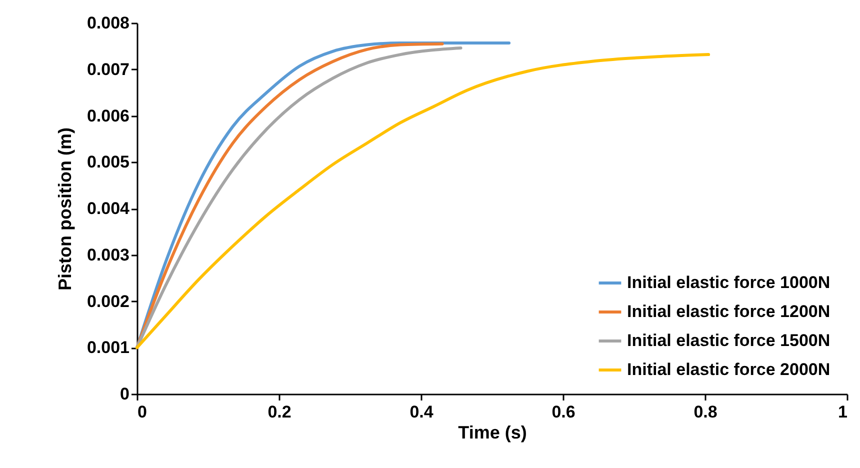  Describe the element at coordinates (142, 412) in the screenshot. I see `x-tick-label: 0` at that location.